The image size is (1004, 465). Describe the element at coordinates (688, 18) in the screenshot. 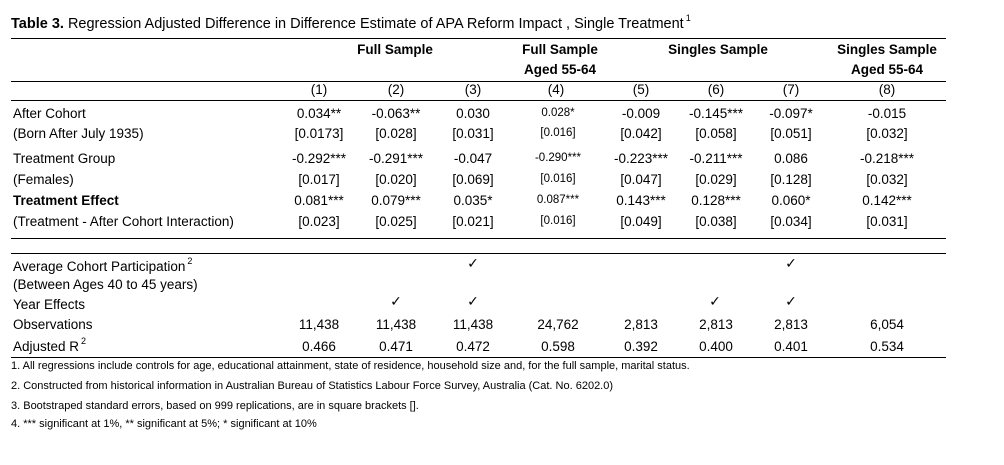

I see `title-footnote-marker: 1` at that location.